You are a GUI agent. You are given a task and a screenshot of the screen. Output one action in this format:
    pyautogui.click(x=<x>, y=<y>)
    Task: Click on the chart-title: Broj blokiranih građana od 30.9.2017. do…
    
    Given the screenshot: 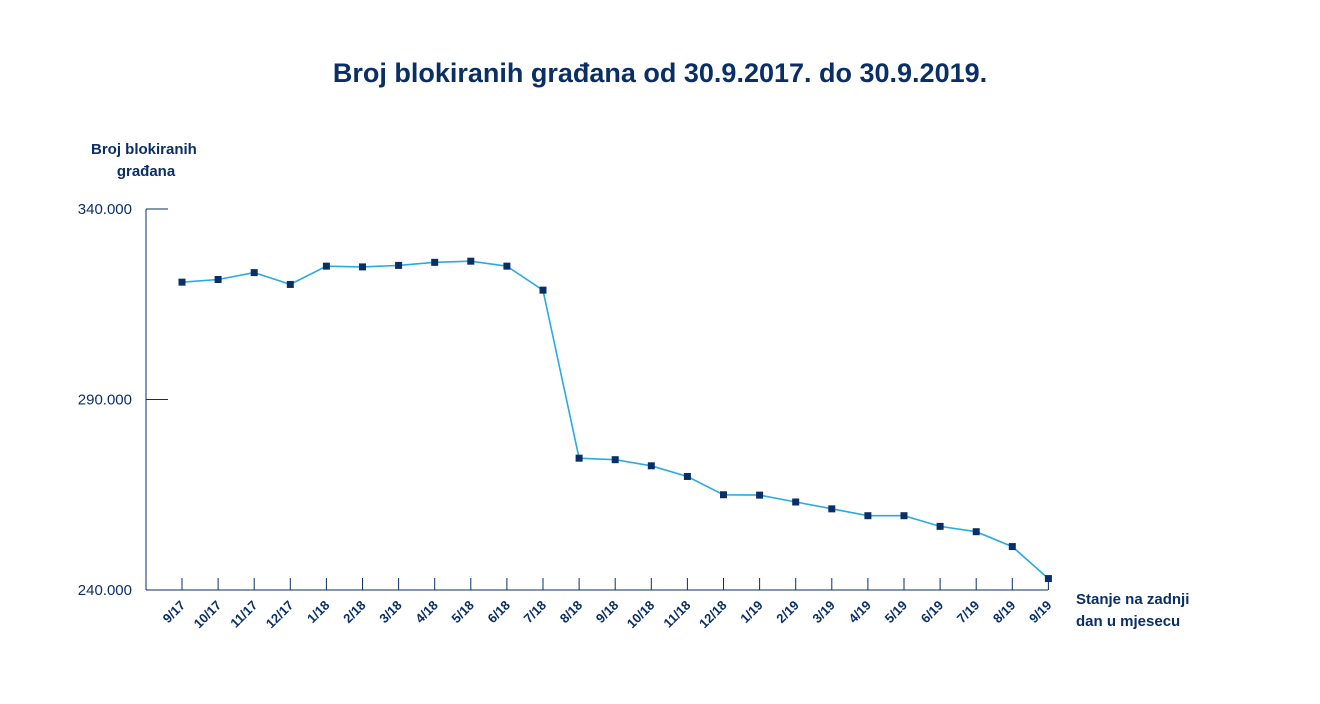 What is the action you would take?
    pyautogui.click(x=660, y=73)
    